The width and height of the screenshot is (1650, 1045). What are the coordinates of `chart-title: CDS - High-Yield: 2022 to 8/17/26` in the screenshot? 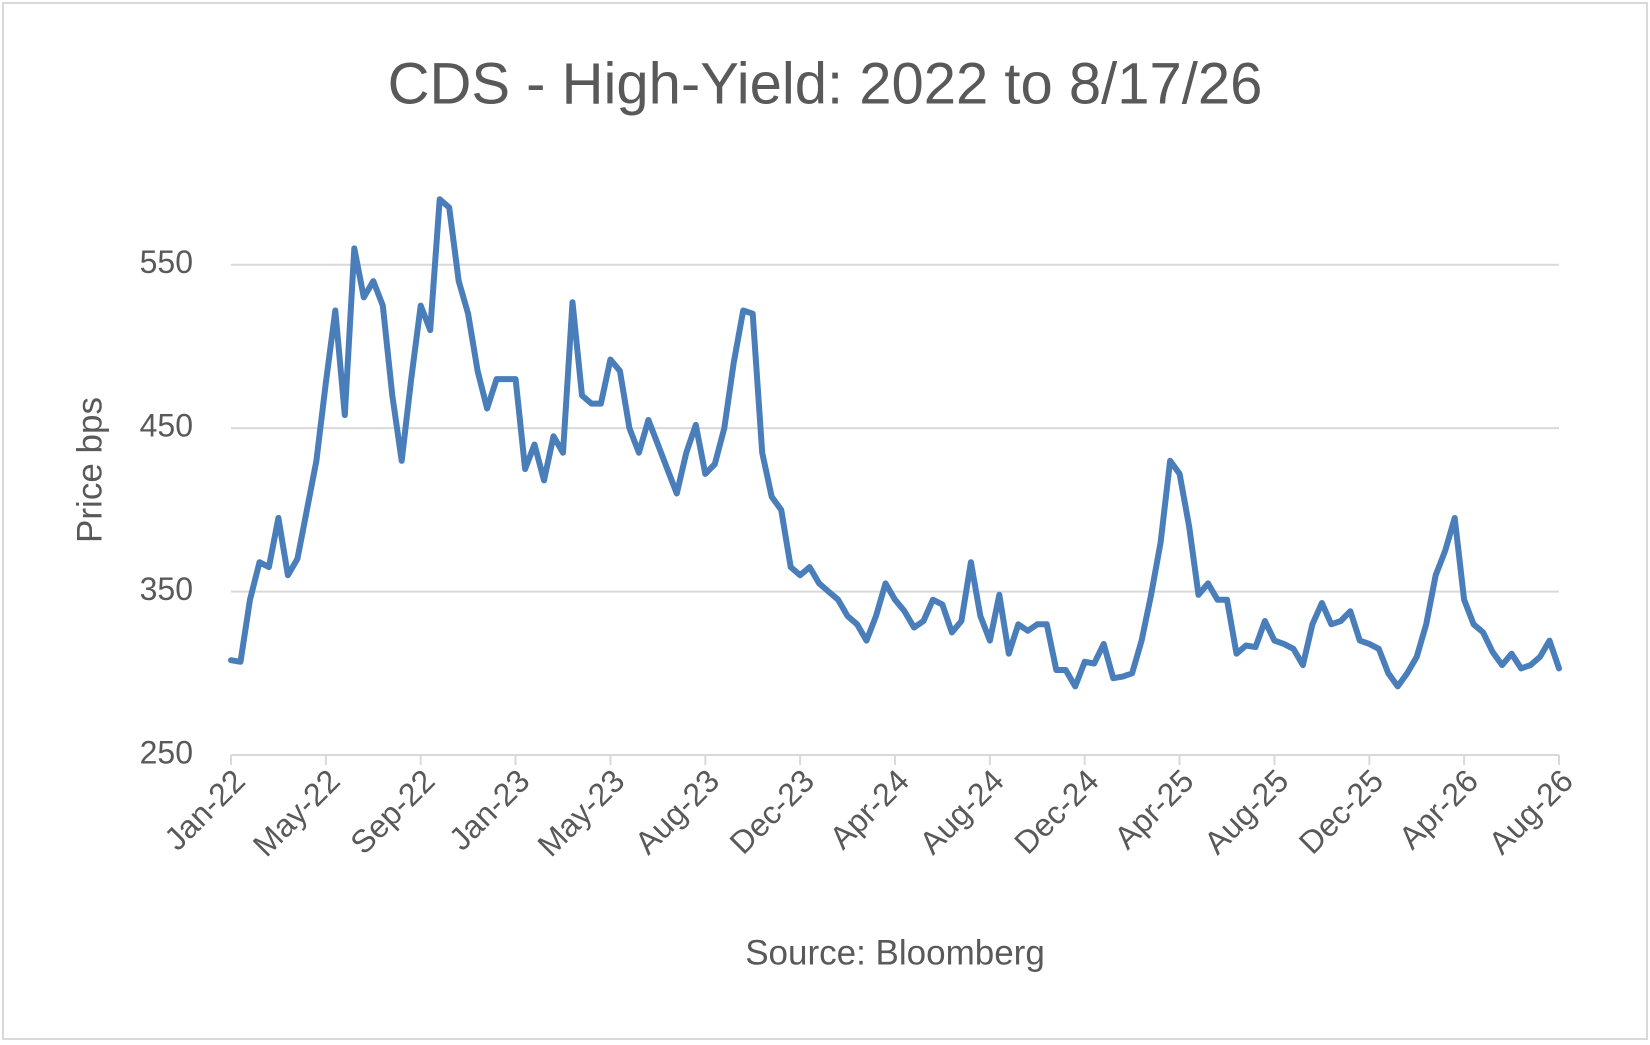 It's located at (825, 83).